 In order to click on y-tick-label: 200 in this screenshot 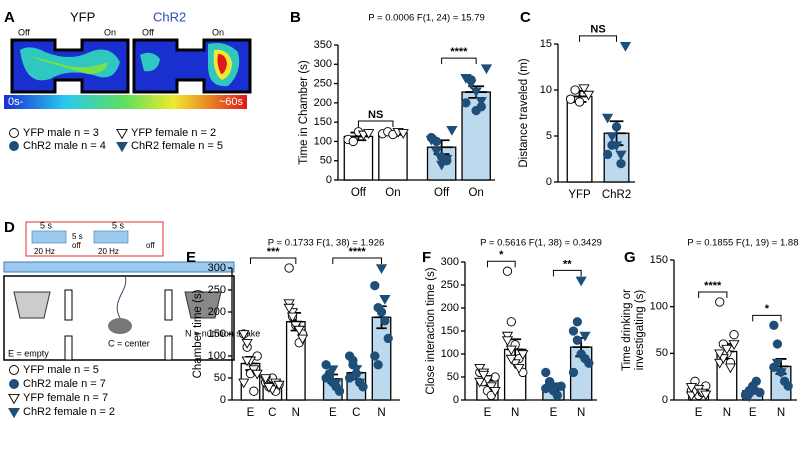, I will do `click(323, 103)`.